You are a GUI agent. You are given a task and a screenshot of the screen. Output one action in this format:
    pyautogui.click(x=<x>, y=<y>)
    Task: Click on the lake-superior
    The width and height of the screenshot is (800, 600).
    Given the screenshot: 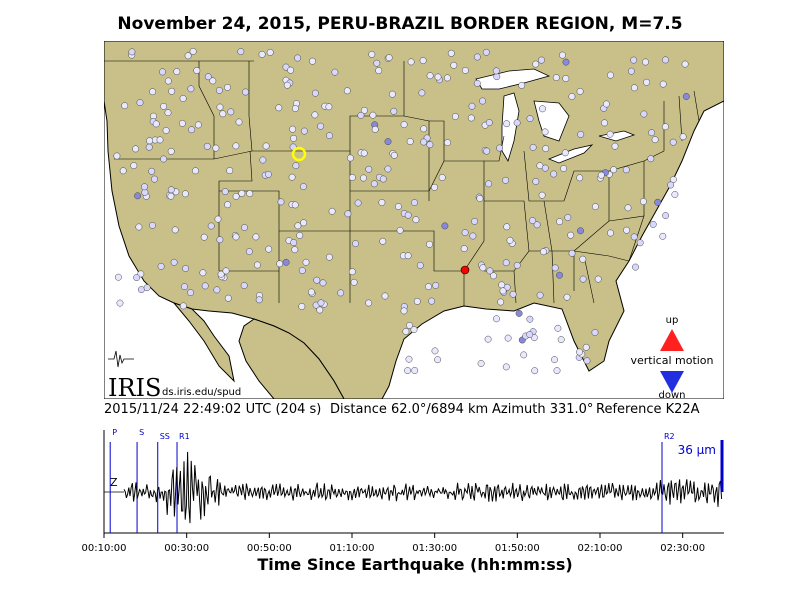 What is the action you would take?
    pyautogui.click(x=513, y=79)
    